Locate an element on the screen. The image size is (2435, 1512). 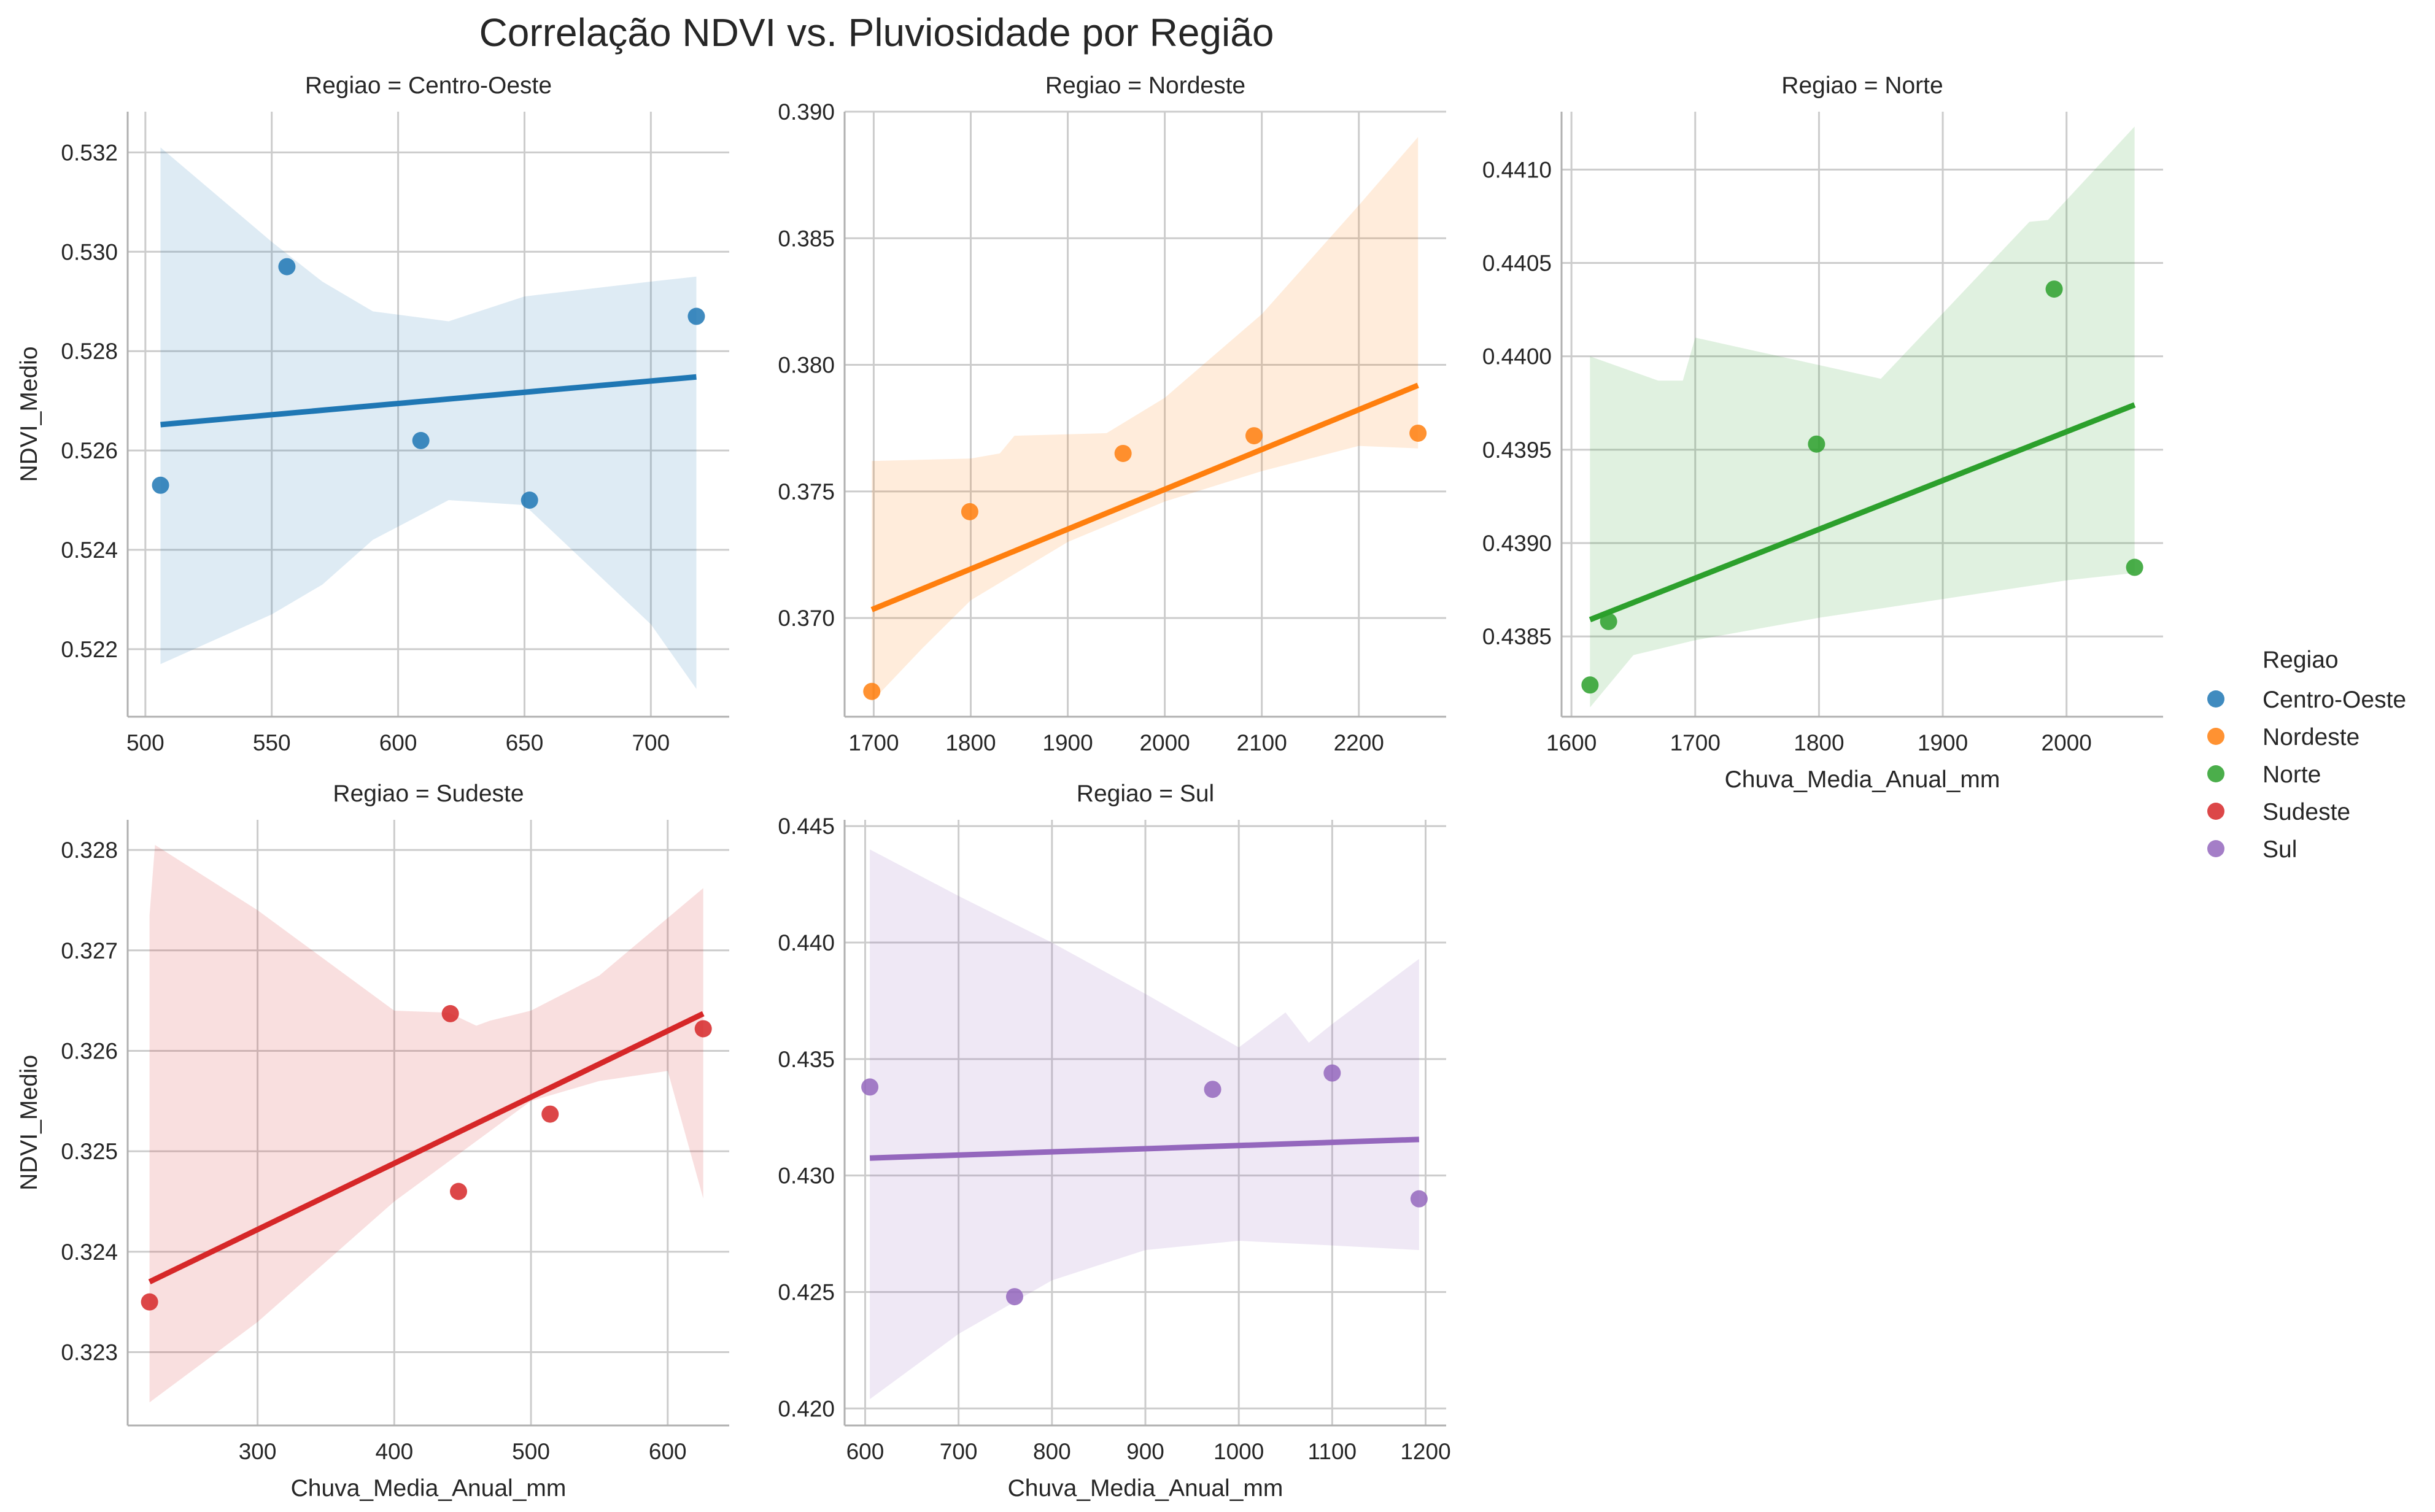
x-tick-label: 500 is located at coordinates (531, 1451).